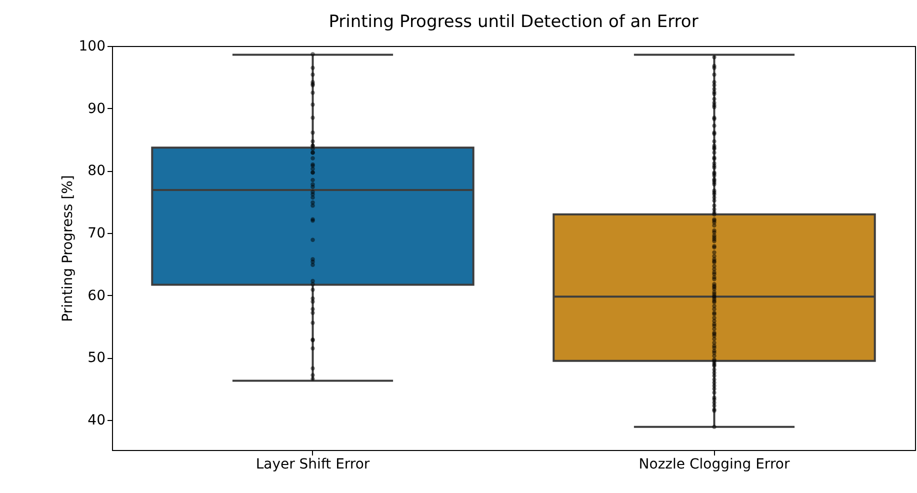  Describe the element at coordinates (97, 358) in the screenshot. I see `y-tick-label: 50` at that location.